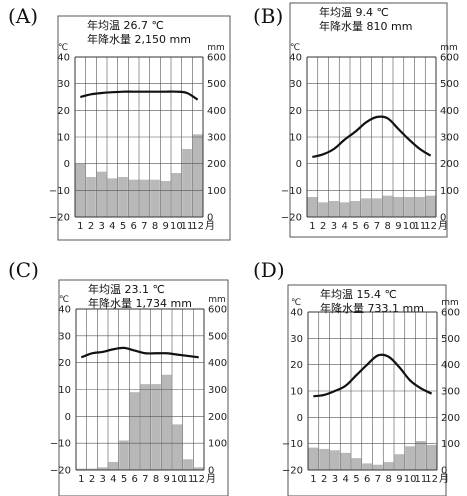 Image resolution: width=467 pixels, height=496 pixels. I want to click on panel-label: (C), so click(23, 270).